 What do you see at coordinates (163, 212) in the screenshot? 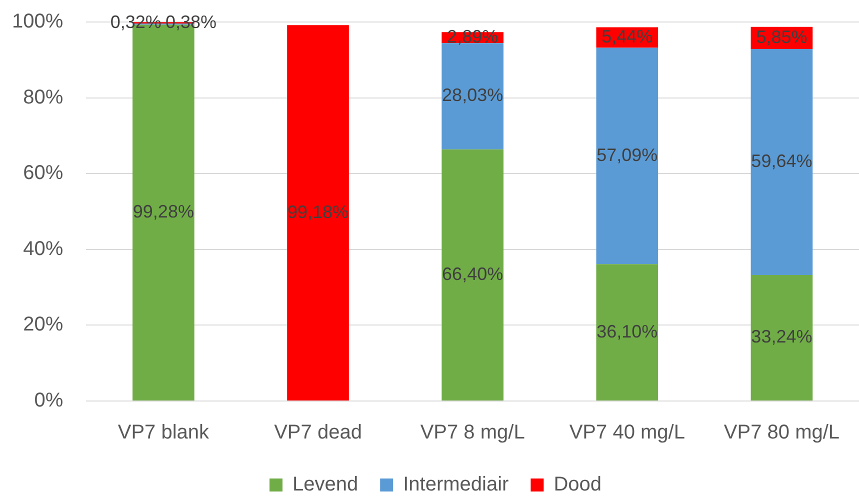
I see `data-label: 99,28%` at bounding box center [163, 212].